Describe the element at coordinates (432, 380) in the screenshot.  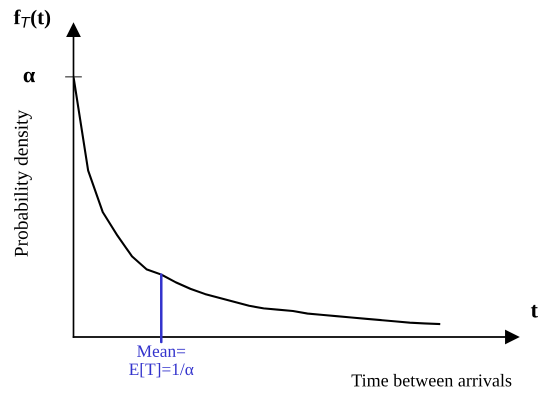
I see `x-axis-title: Time between arrivals` at that location.